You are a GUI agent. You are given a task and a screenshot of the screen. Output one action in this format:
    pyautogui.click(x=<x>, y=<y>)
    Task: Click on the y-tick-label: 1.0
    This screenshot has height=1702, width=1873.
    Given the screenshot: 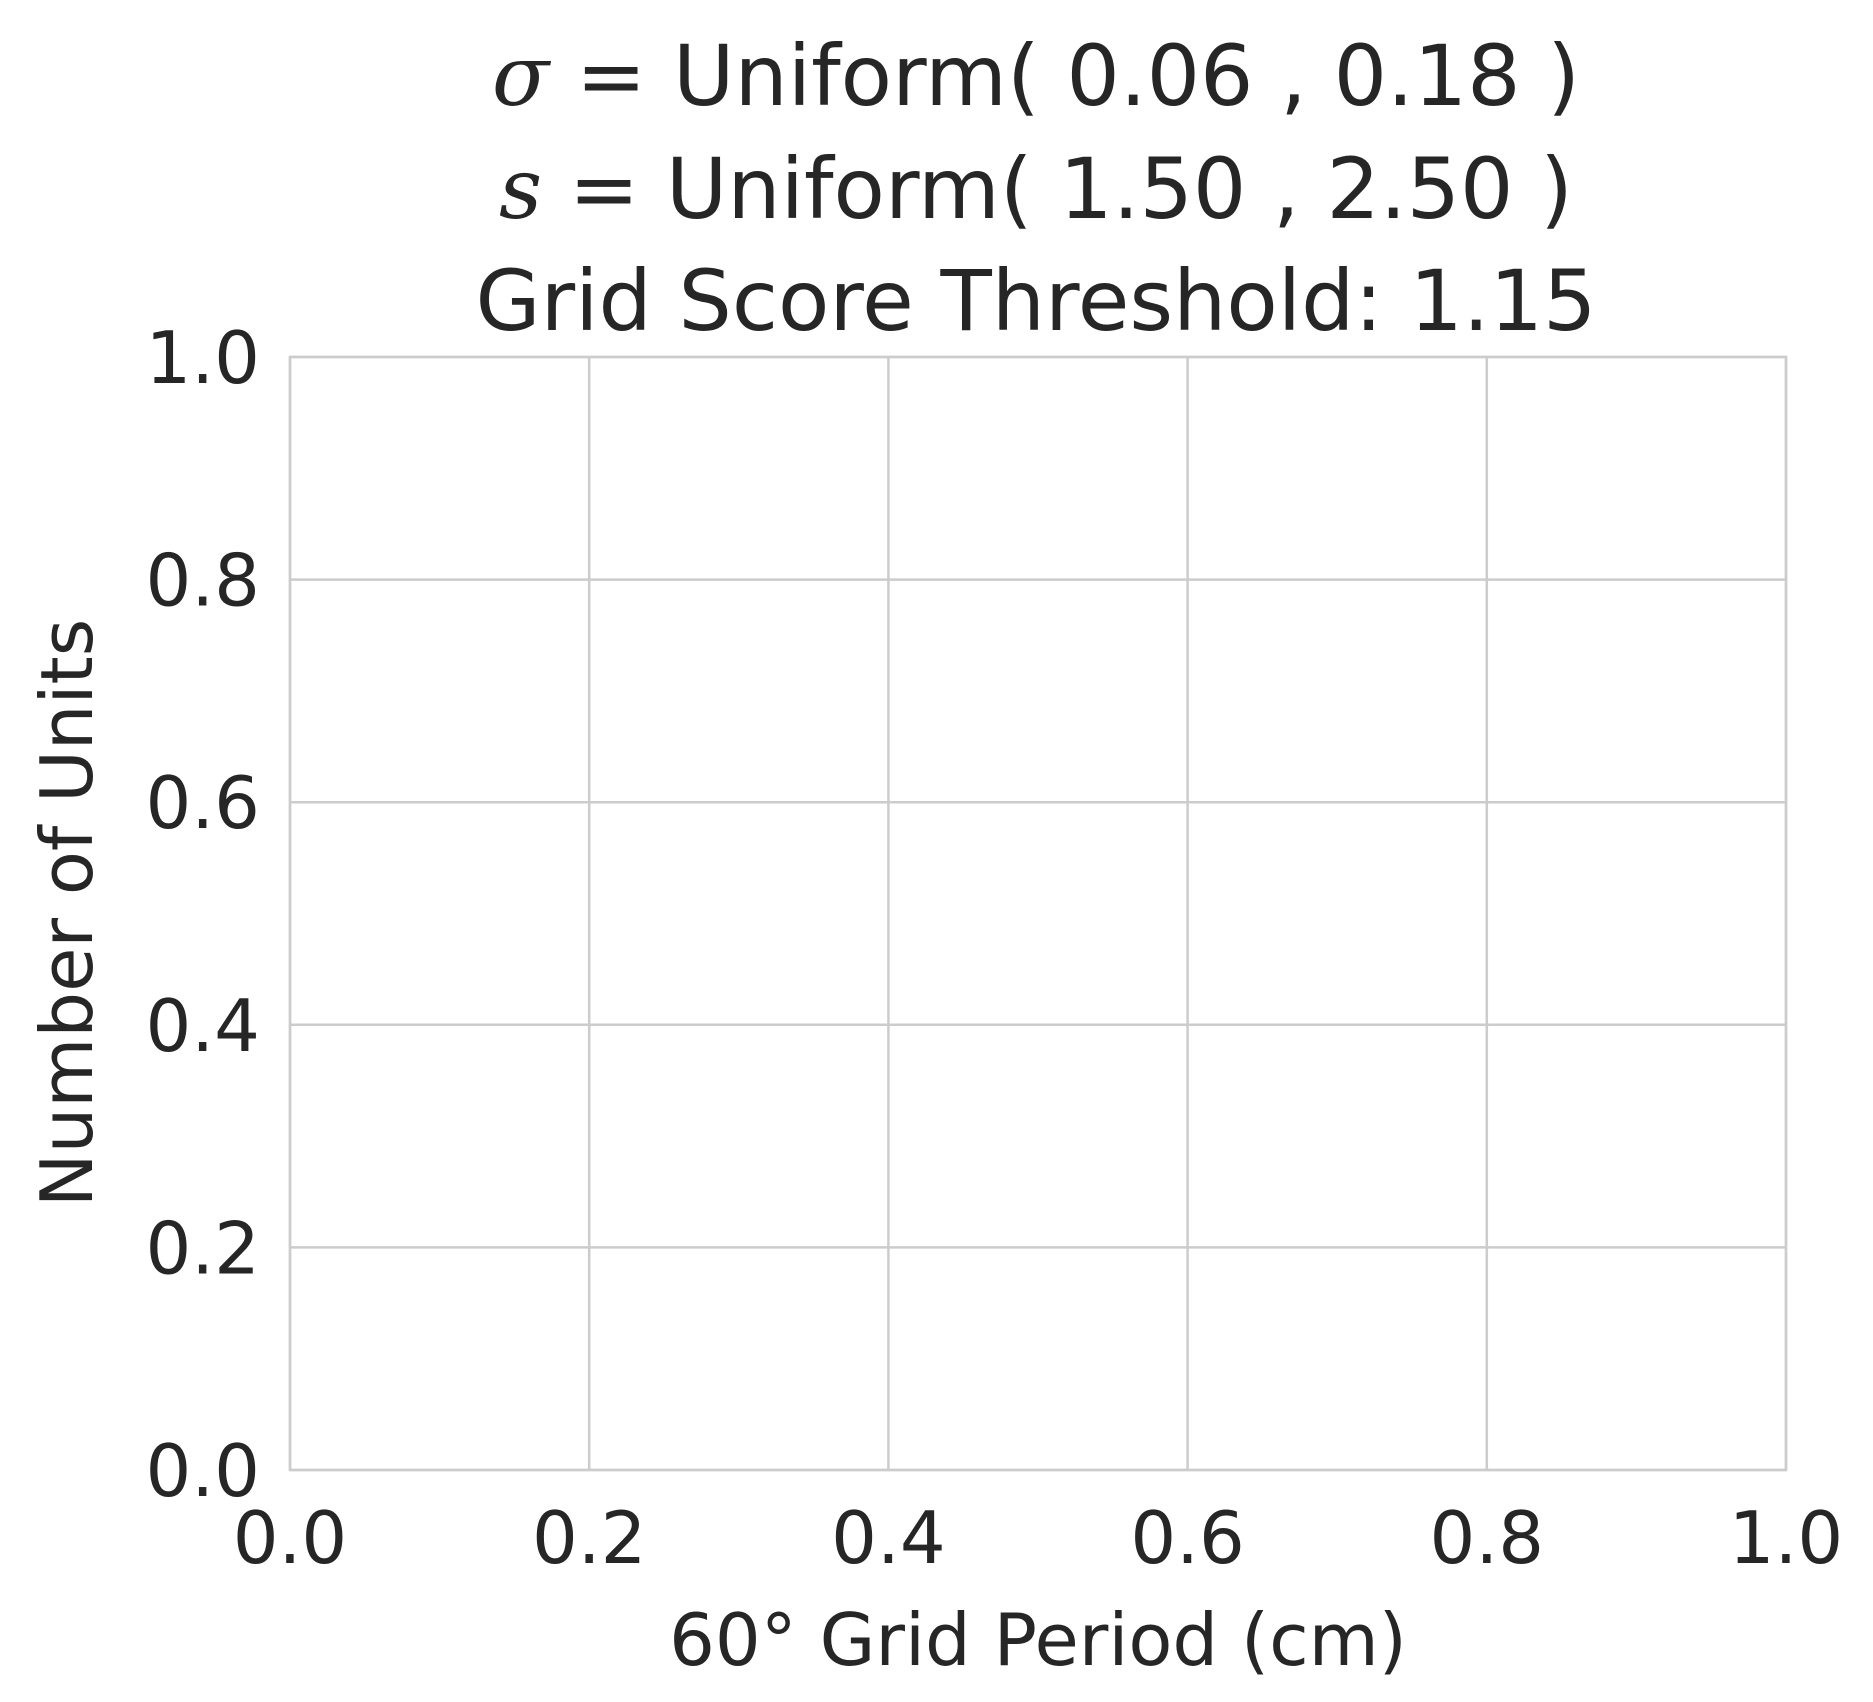 What is the action you would take?
    pyautogui.click(x=202, y=358)
    